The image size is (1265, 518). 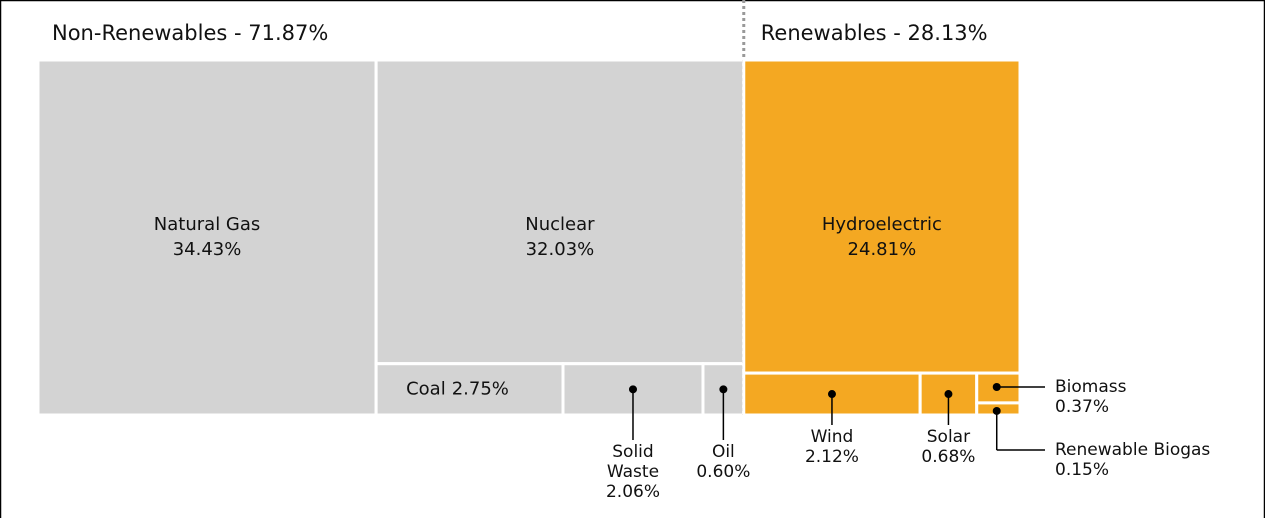 I want to click on callout: Biomass 0.37%, so click(x=1090, y=397).